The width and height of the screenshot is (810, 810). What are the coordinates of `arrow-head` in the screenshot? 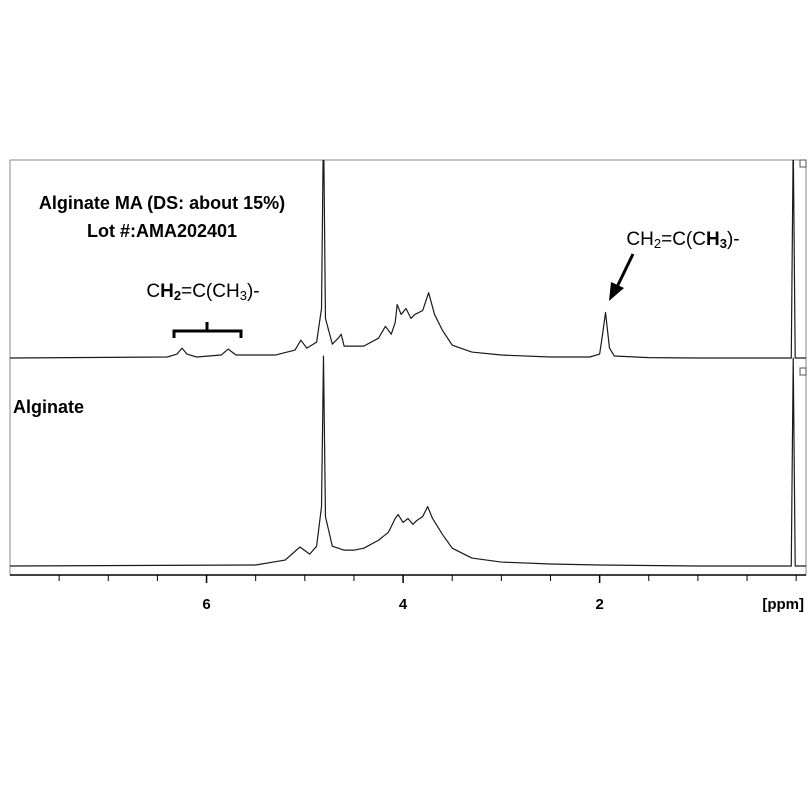 It's located at (616, 291).